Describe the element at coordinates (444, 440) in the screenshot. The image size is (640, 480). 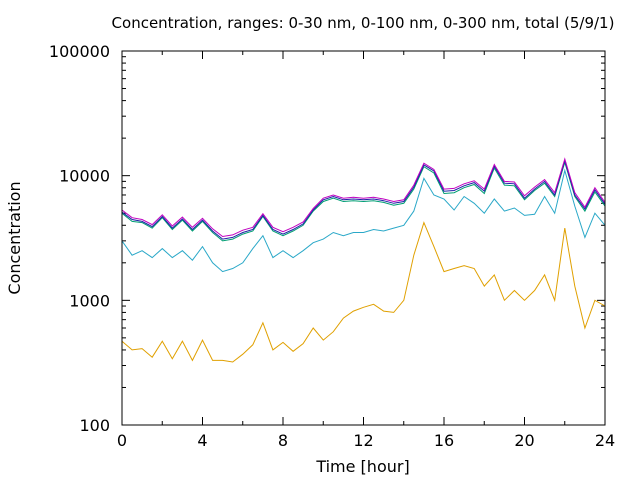
I see `x-tick-label: 16` at that location.